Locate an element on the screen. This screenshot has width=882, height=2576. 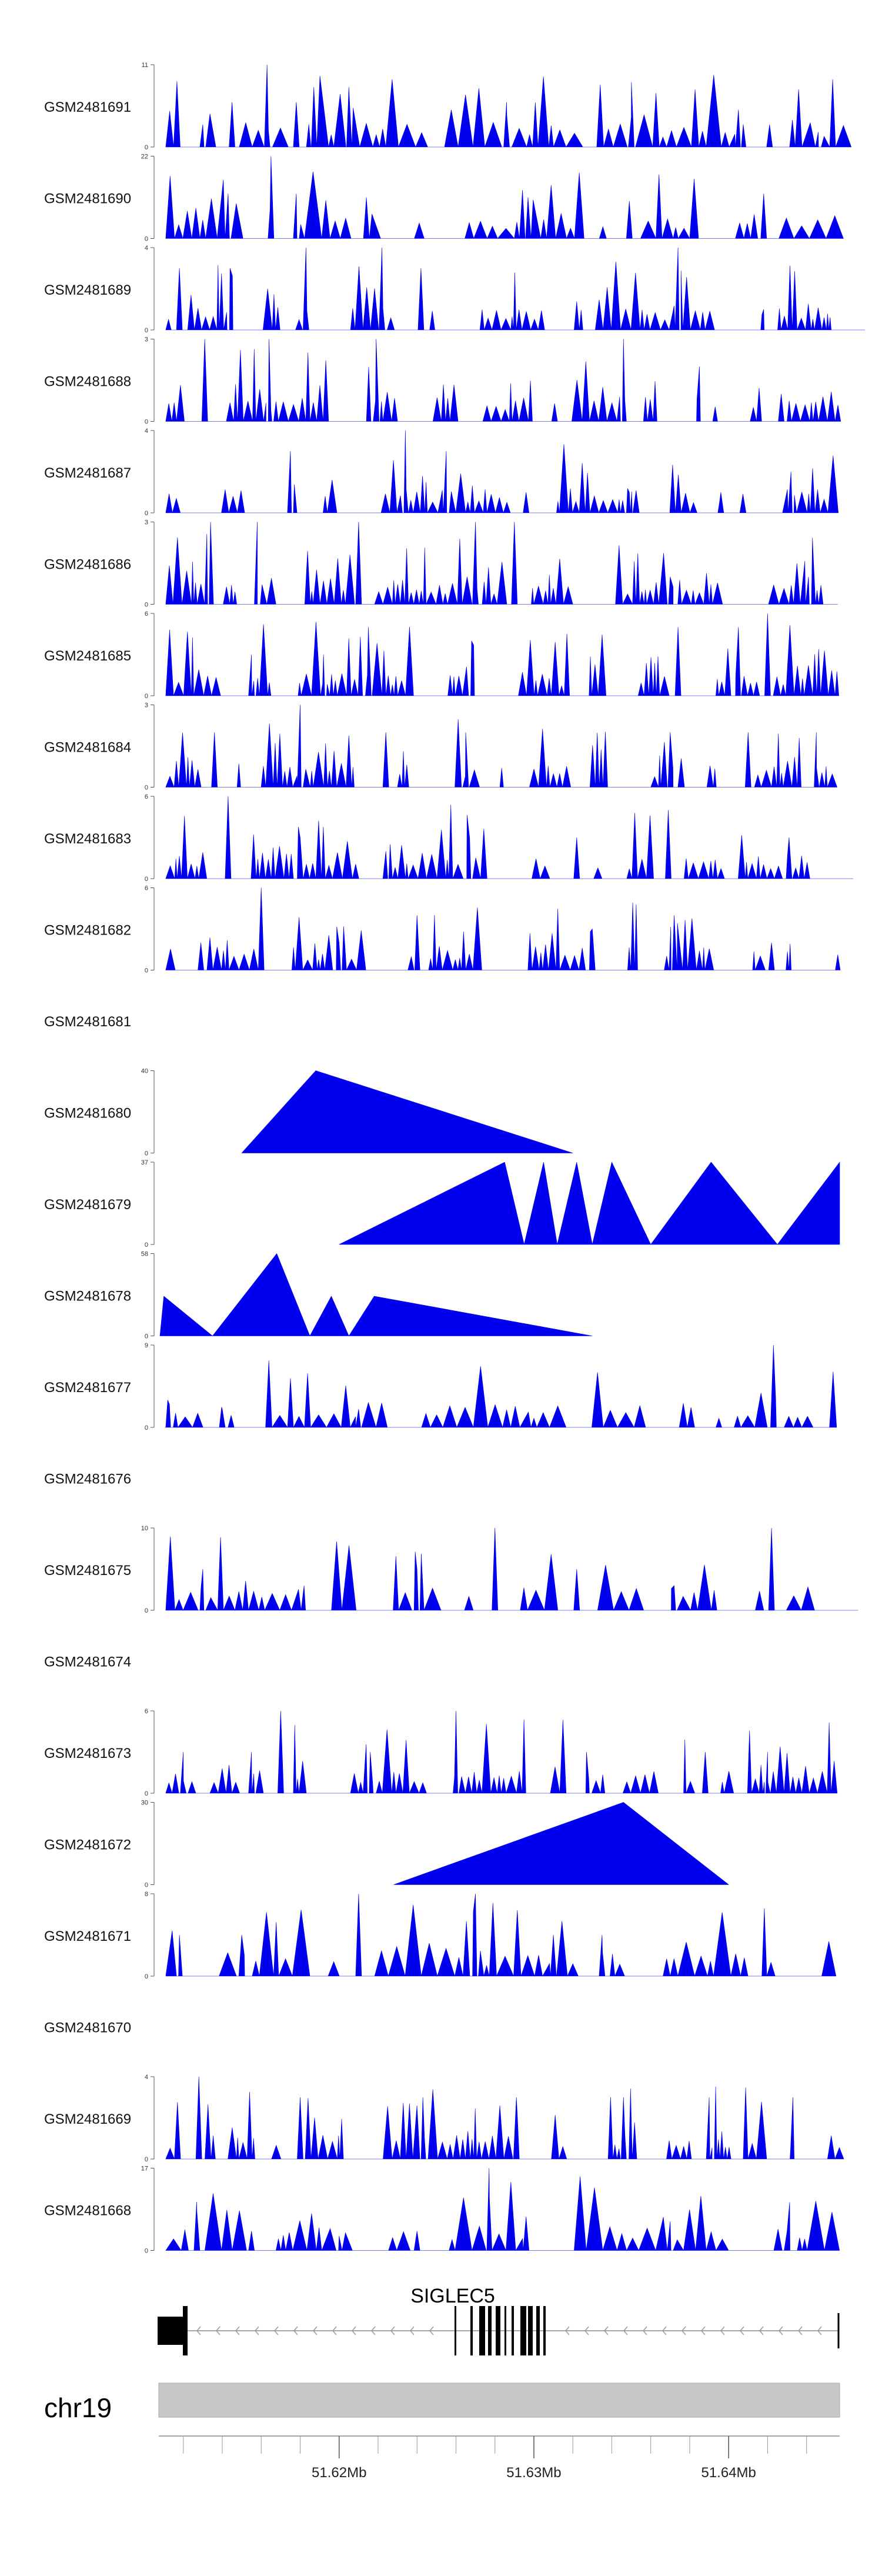
track-label: GSM2481675 is located at coordinates (87, 1571).